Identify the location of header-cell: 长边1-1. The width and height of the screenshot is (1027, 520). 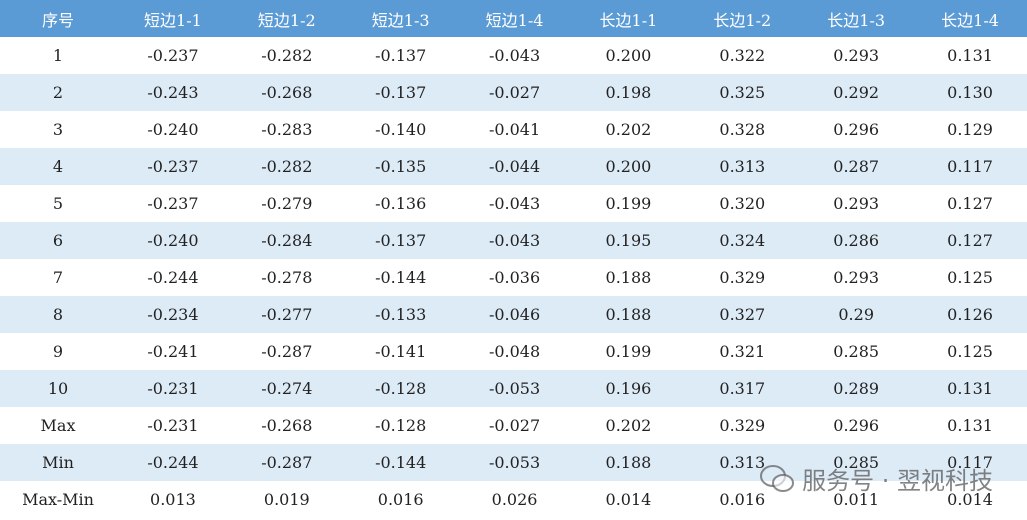
(628, 18).